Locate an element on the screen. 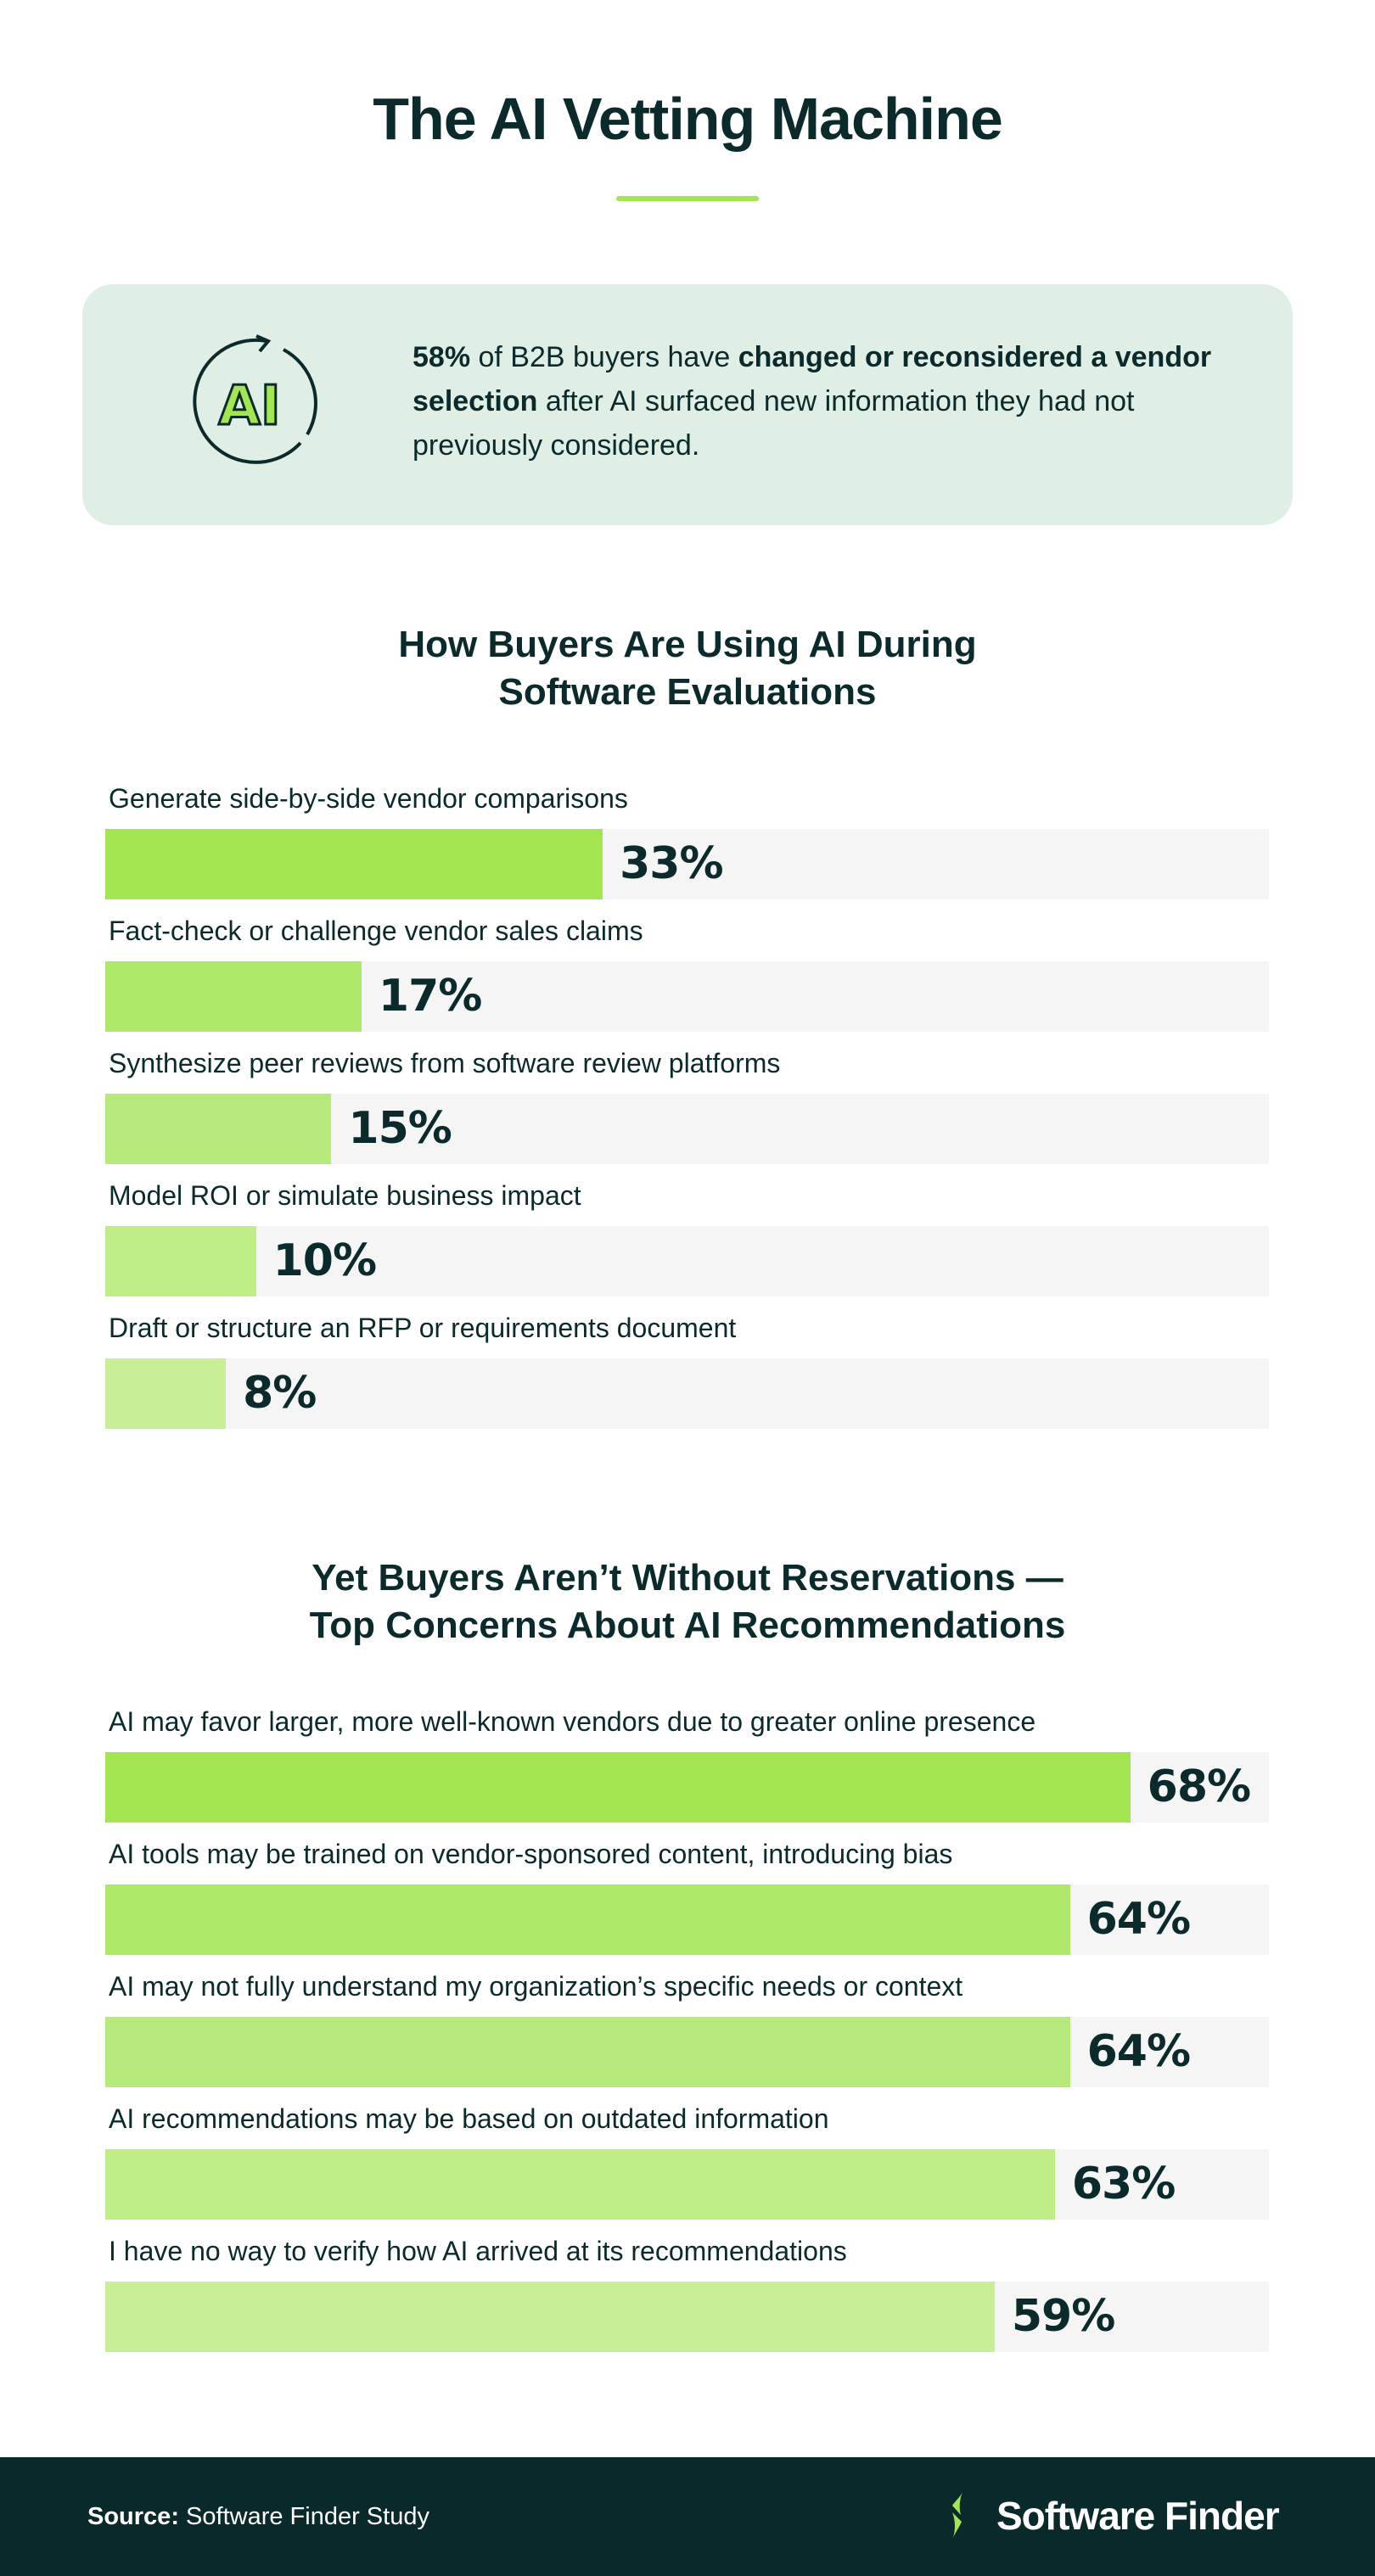 The height and width of the screenshot is (2576, 1375). bar-value-label: 8% is located at coordinates (280, 1393).